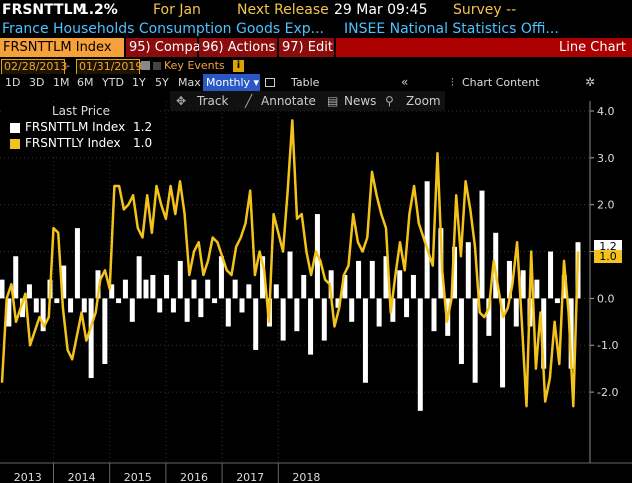 The width and height of the screenshot is (632, 483). Describe the element at coordinates (34, 67) in the screenshot. I see `start-date-field: 02/28/2013` at that location.